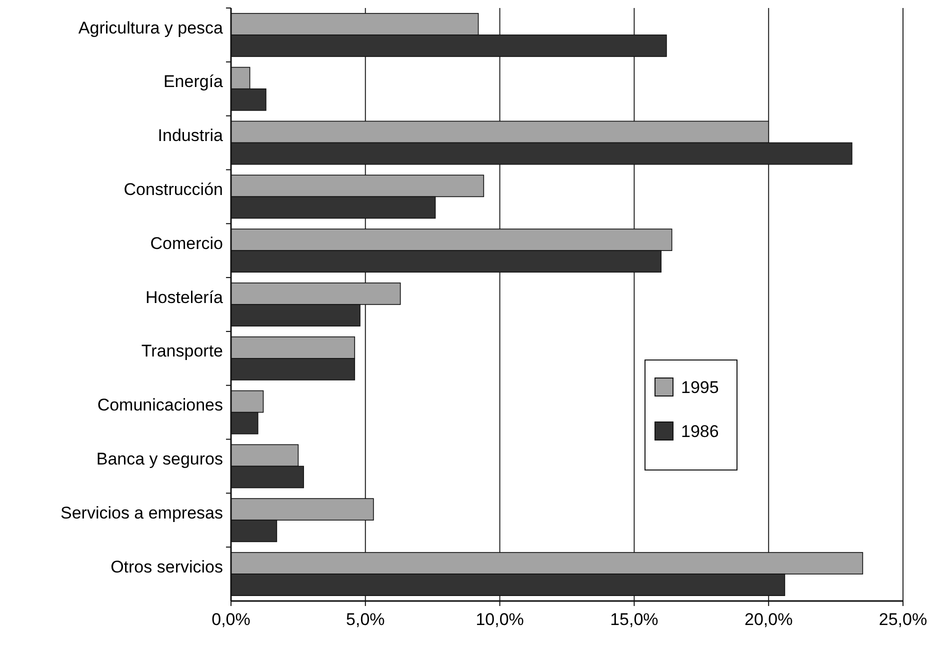 Image resolution: width=938 pixels, height=653 pixels. I want to click on y-tick-label: Banca y seguros, so click(159, 459).